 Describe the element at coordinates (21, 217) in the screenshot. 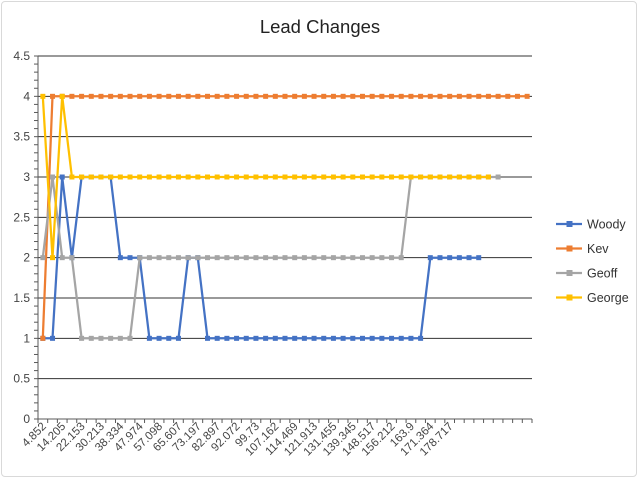

I see `y-tick-label: 2.5` at that location.